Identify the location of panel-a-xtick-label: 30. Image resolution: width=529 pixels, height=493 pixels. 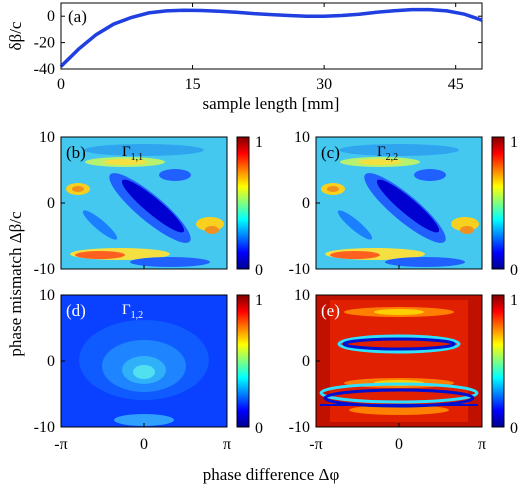
(324, 84).